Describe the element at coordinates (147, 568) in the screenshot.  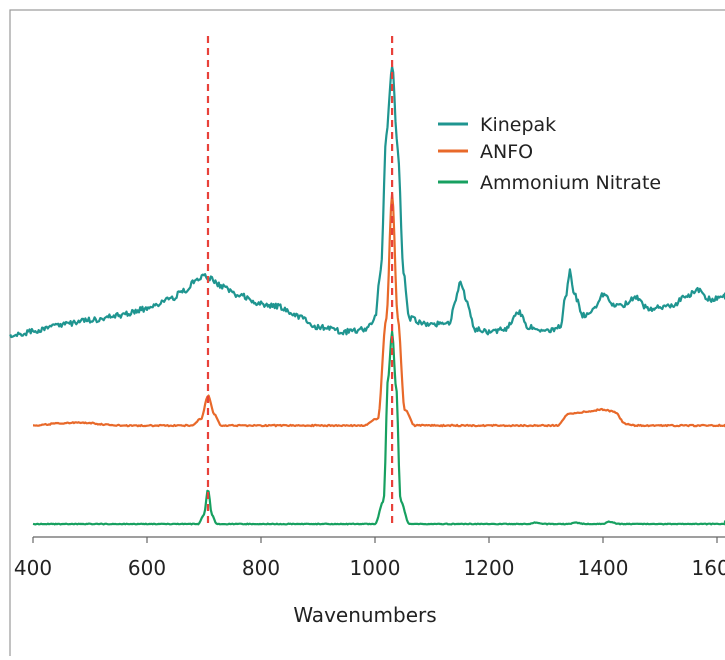
I see `x-tick-label: 600` at that location.